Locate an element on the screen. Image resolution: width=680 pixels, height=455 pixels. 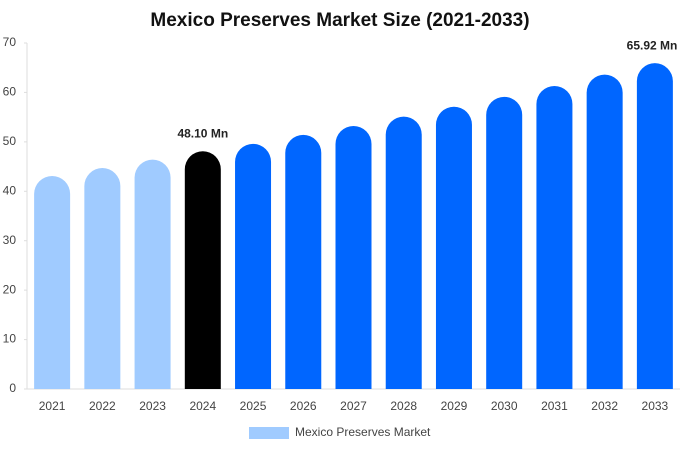
legend-swatch is located at coordinates (269, 433).